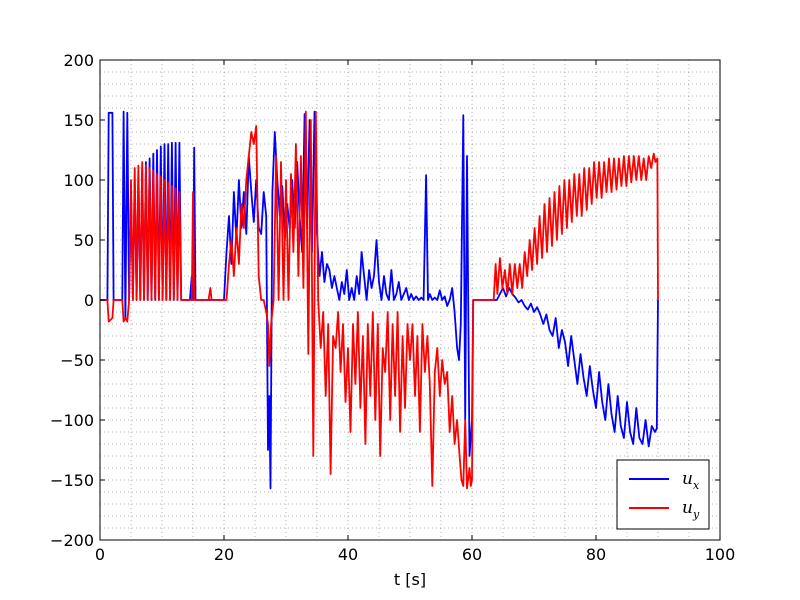 The width and height of the screenshot is (800, 600). What do you see at coordinates (77, 360) in the screenshot?
I see `y-tick-label: −50` at bounding box center [77, 360].